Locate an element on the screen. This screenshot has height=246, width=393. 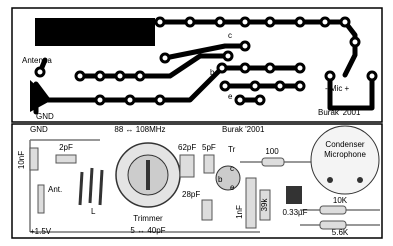
label: 10K is located at coordinates (340, 200).